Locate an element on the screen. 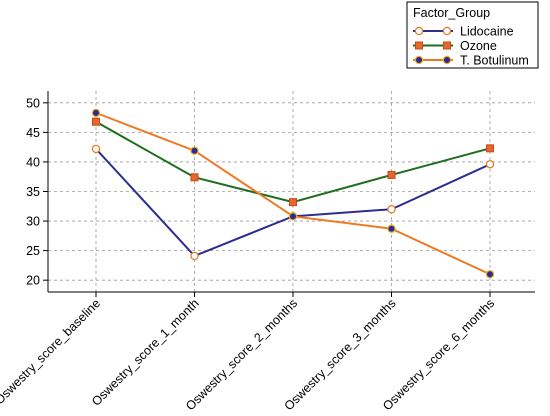 The width and height of the screenshot is (550, 416). legend-title: Factor_Group is located at coordinates (451, 13).